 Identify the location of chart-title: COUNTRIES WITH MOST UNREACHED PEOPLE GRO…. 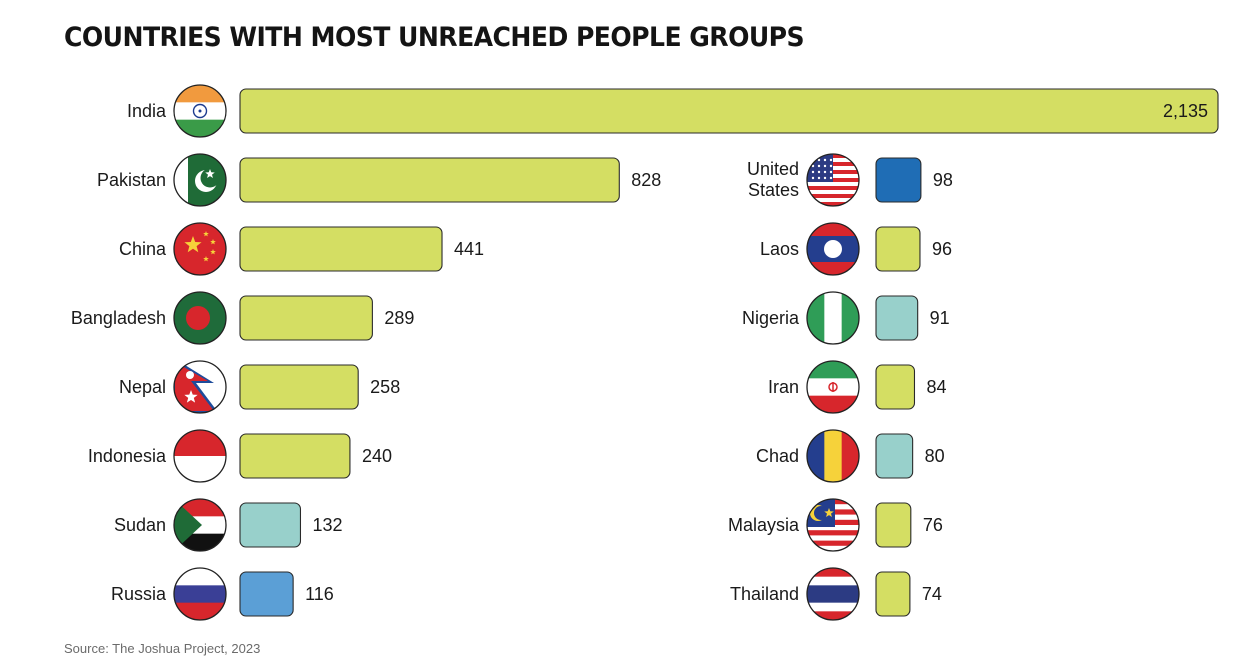
(434, 37).